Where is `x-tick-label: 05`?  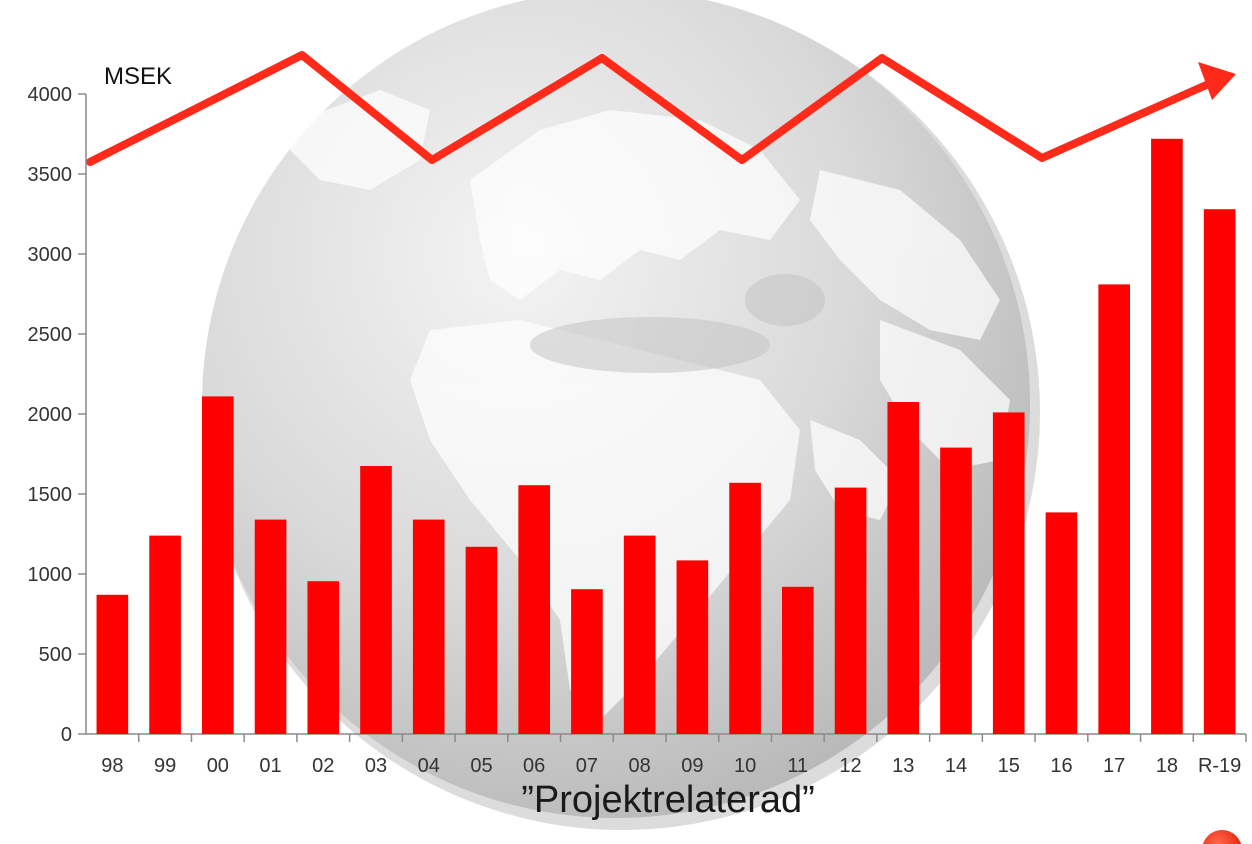
x-tick-label: 05 is located at coordinates (481, 766).